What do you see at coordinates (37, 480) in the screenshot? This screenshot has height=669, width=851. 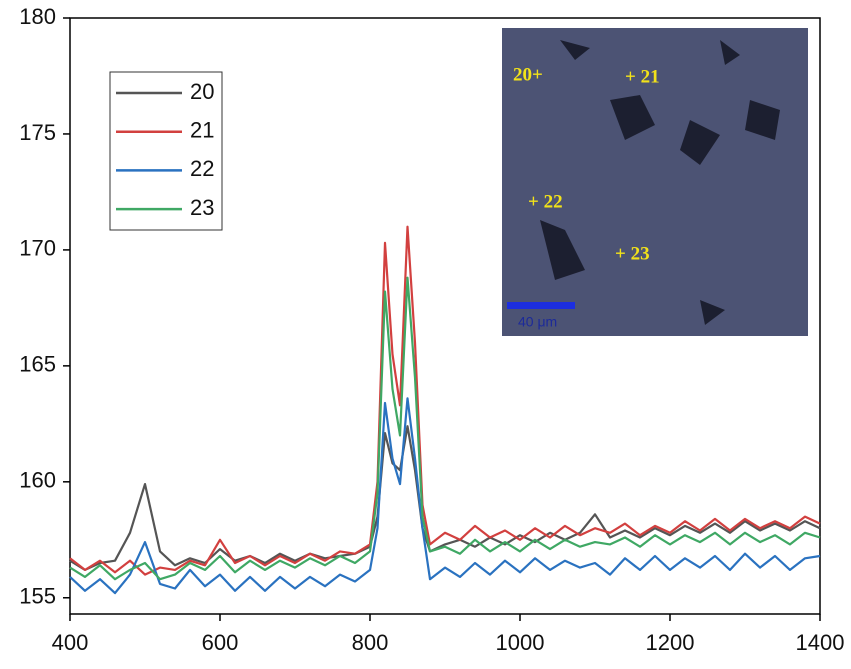 I see `y-tick-label: 160` at bounding box center [37, 480].